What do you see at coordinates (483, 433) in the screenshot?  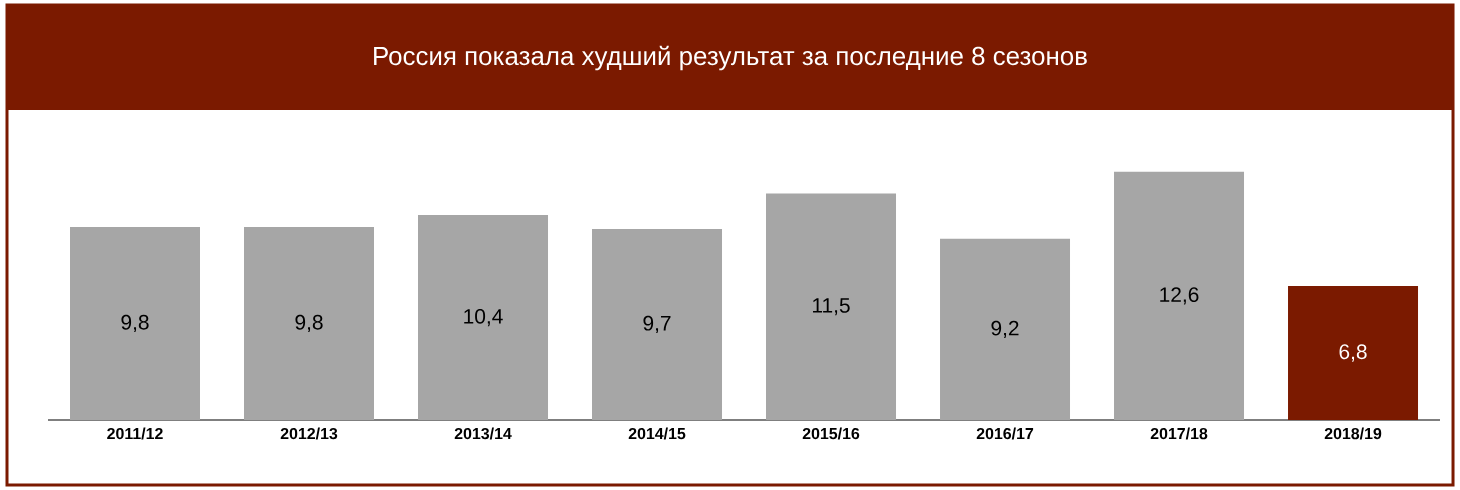 I see `x-tick-label: 2013/14` at bounding box center [483, 433].